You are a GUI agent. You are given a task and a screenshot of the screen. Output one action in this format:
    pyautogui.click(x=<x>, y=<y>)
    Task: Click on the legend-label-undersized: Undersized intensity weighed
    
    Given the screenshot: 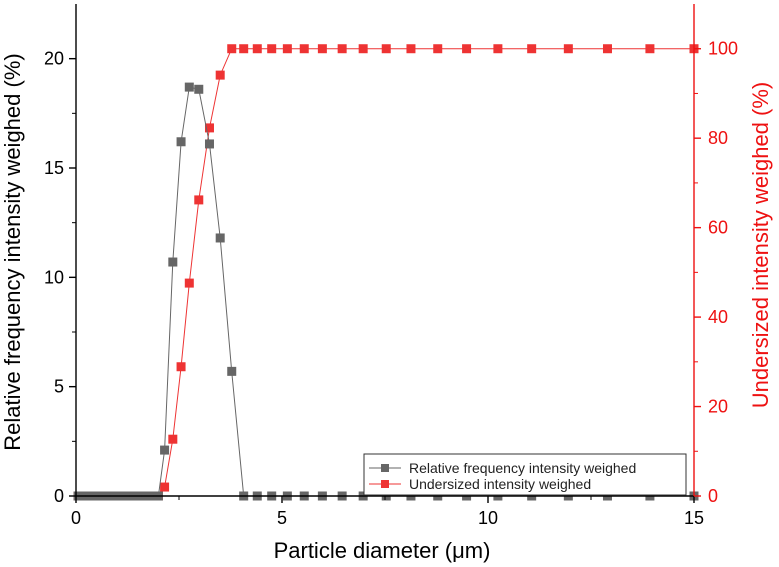 What is the action you would take?
    pyautogui.click(x=500, y=484)
    